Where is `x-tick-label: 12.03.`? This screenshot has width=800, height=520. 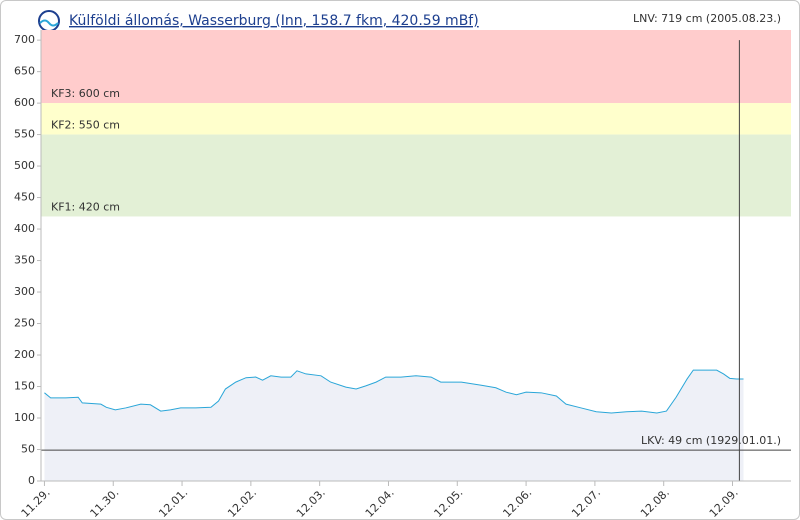 x-tick-label: 12.03. is located at coordinates (311, 502).